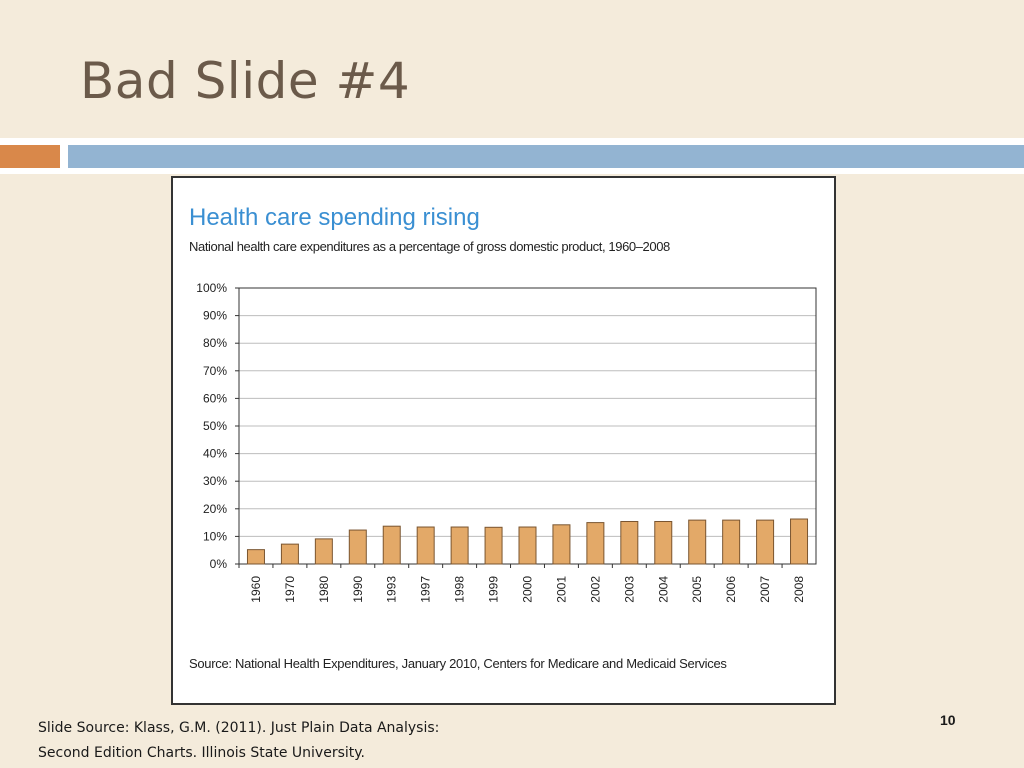 The height and width of the screenshot is (768, 1024). I want to click on bar-1990, so click(357, 547).